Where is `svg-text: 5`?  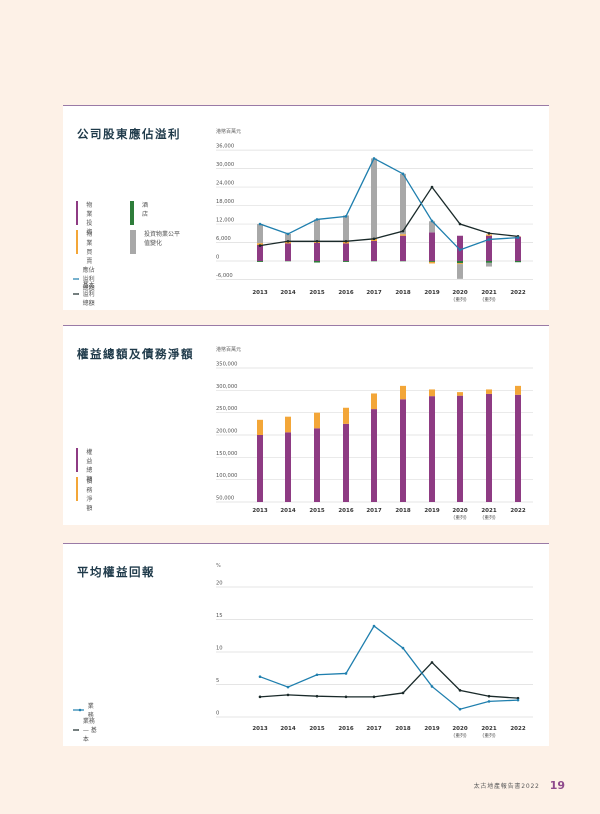
svg-text: 5 is located at coordinates (217, 681).